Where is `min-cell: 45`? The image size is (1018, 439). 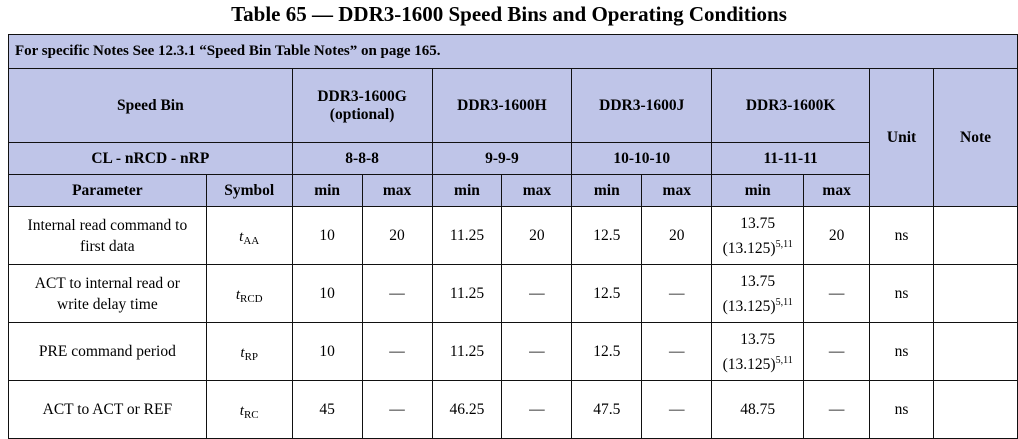
min-cell: 45 is located at coordinates (327, 409).